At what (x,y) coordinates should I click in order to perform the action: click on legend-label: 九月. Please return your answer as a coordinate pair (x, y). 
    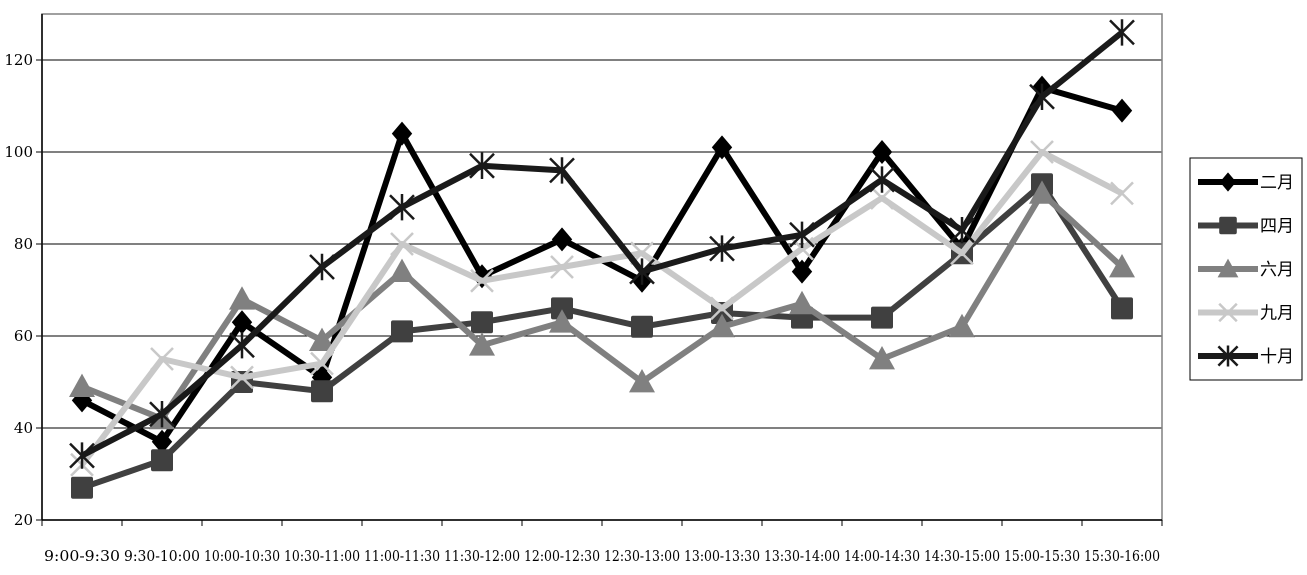
    Looking at the image, I should click on (1277, 314).